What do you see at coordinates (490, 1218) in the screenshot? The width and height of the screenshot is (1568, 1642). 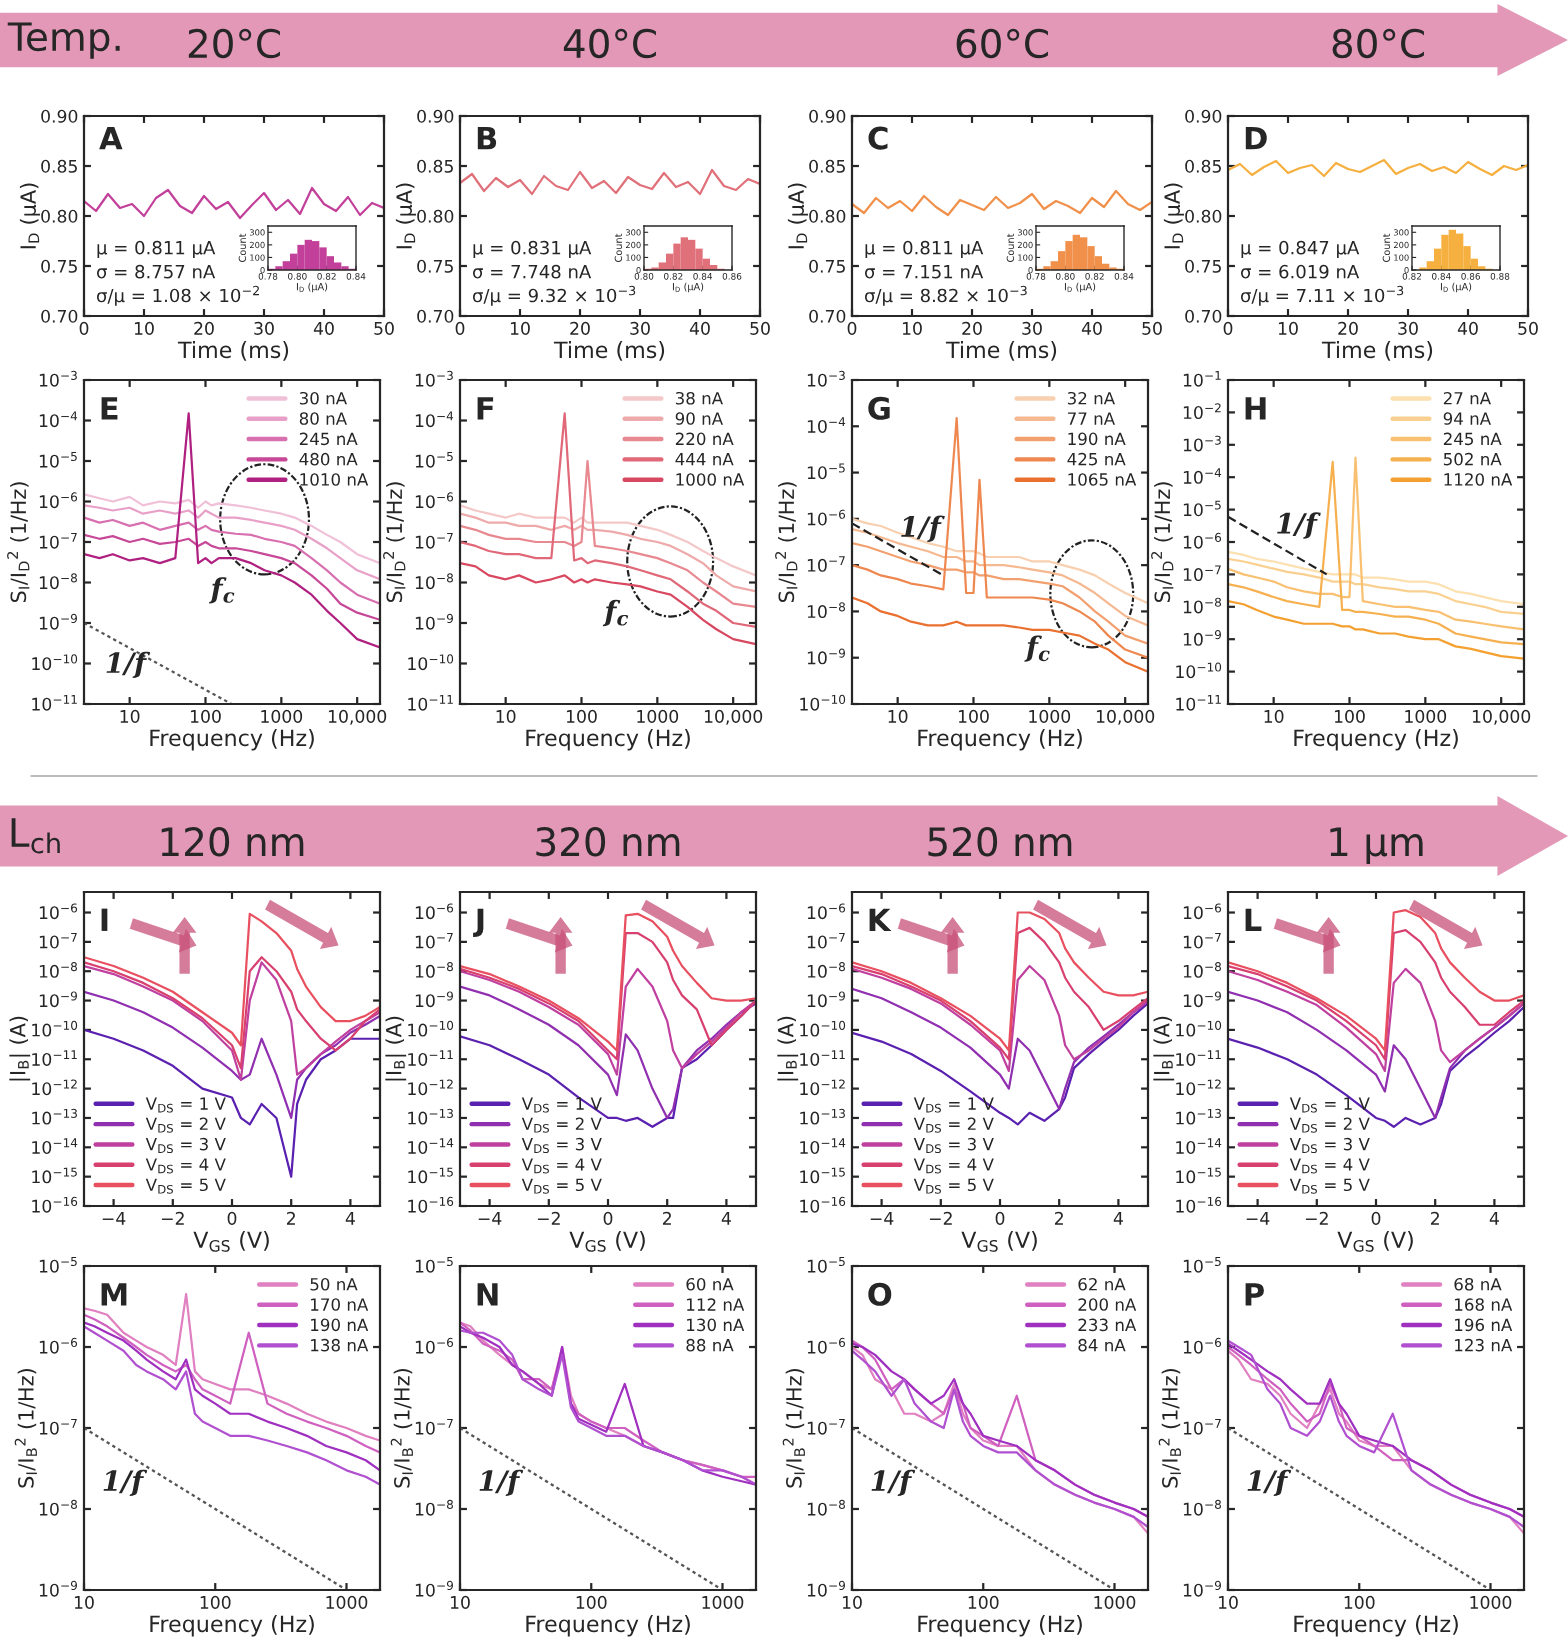 I see `x-tick-label: −4` at bounding box center [490, 1218].